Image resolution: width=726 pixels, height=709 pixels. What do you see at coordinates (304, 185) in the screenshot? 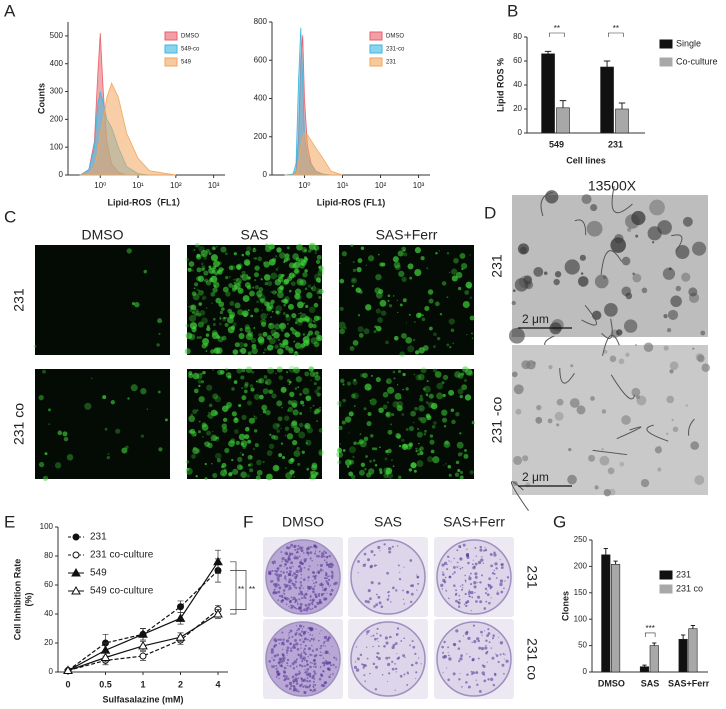
I see `x-tick-label: 10⁰` at bounding box center [304, 185].